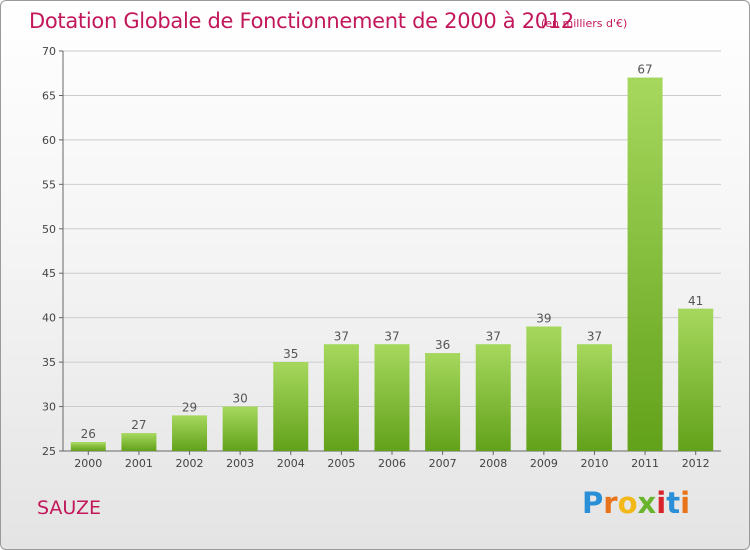 The height and width of the screenshot is (550, 750). Describe the element at coordinates (673, 503) in the screenshot. I see `logo-letter: t` at that location.